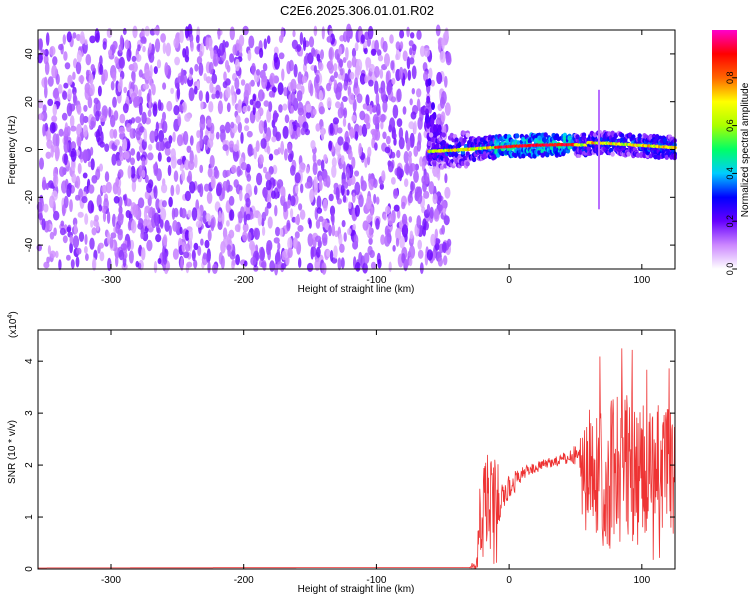  Describe the element at coordinates (376, 280) in the screenshot. I see `x-tick-label: -100` at that location.